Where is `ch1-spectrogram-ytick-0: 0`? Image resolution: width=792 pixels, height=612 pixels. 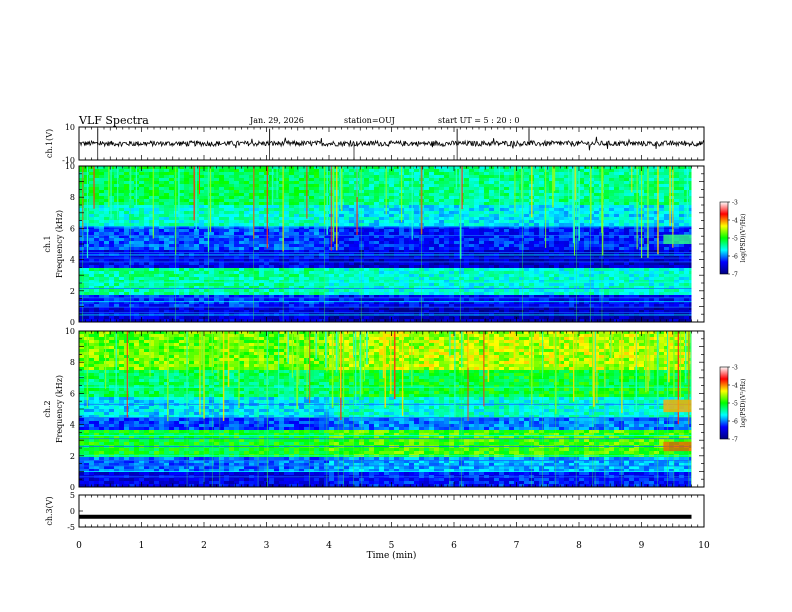 ch1-spectrogram-ytick-0: 0 is located at coordinates (72, 322).